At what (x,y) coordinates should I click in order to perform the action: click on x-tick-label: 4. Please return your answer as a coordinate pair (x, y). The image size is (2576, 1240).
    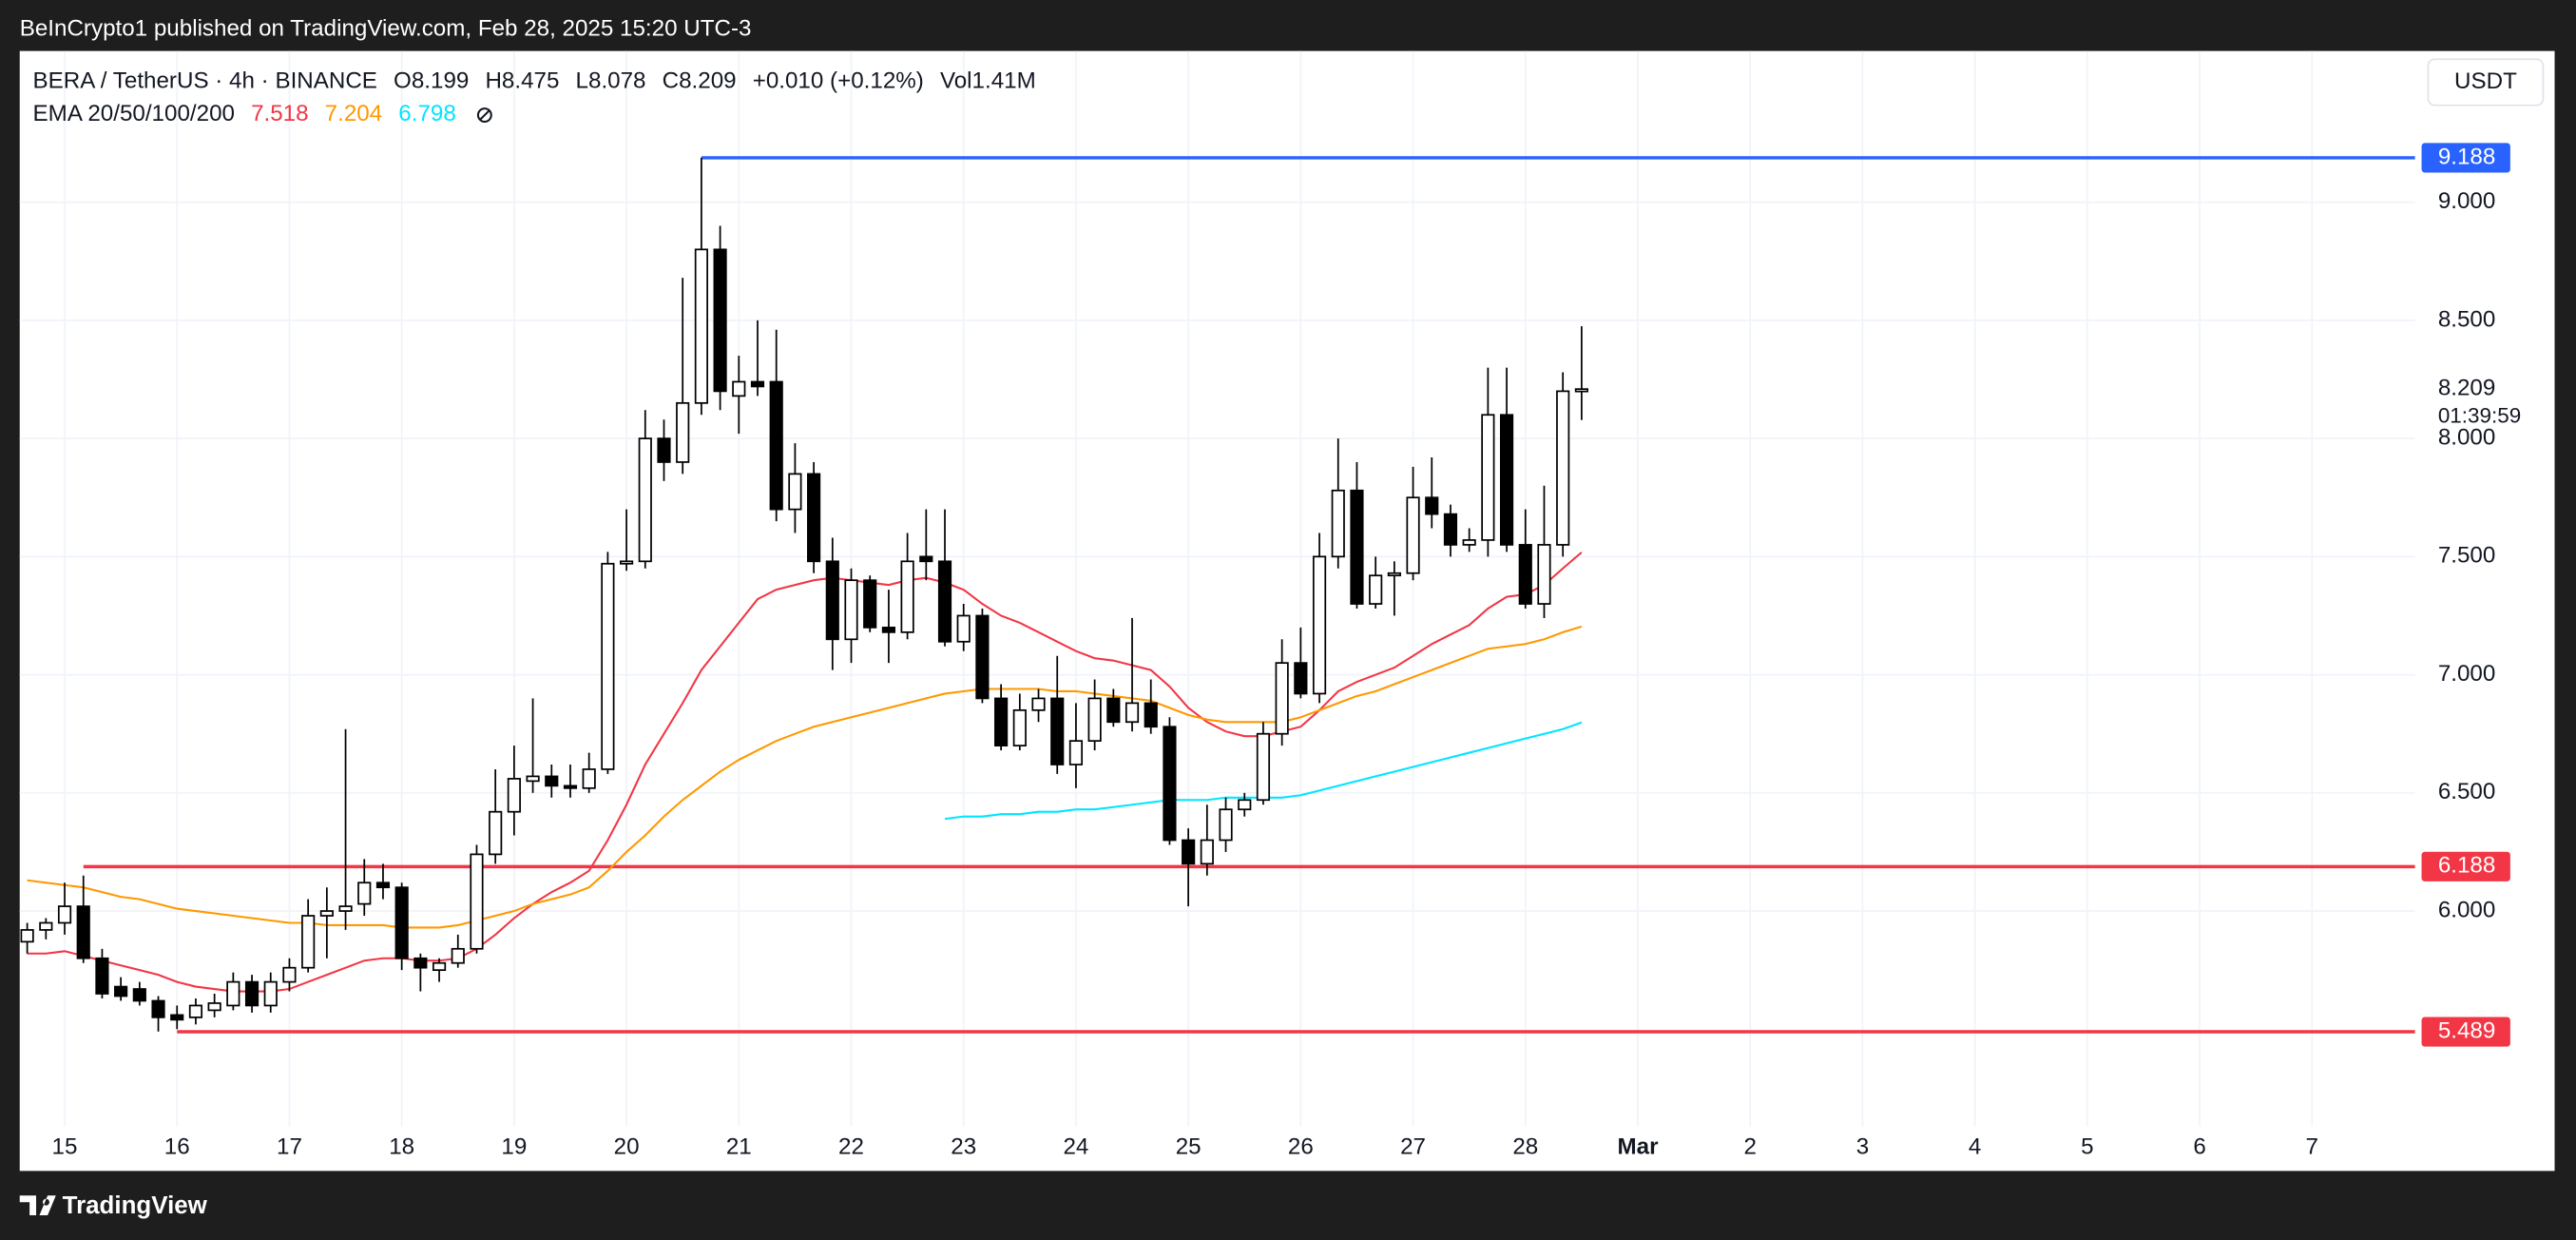
    Looking at the image, I should click on (1975, 1147).